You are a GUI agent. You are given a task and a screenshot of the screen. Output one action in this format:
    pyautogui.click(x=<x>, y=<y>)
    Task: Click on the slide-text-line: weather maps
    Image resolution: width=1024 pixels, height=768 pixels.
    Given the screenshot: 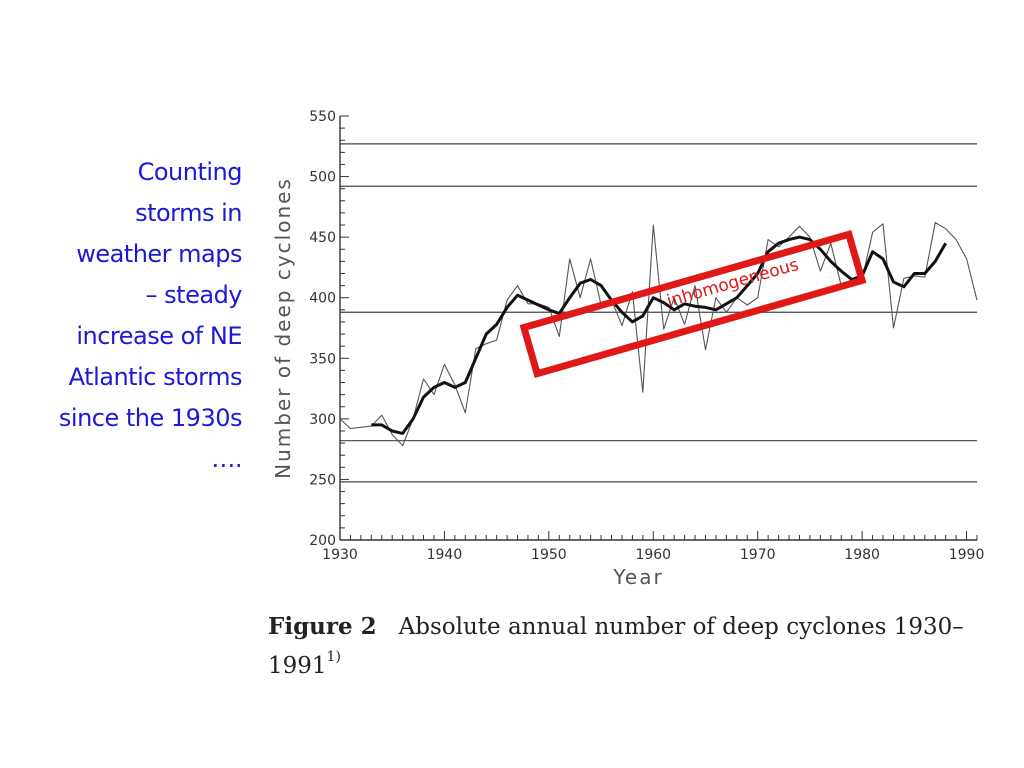 What is the action you would take?
    pyautogui.click(x=159, y=254)
    